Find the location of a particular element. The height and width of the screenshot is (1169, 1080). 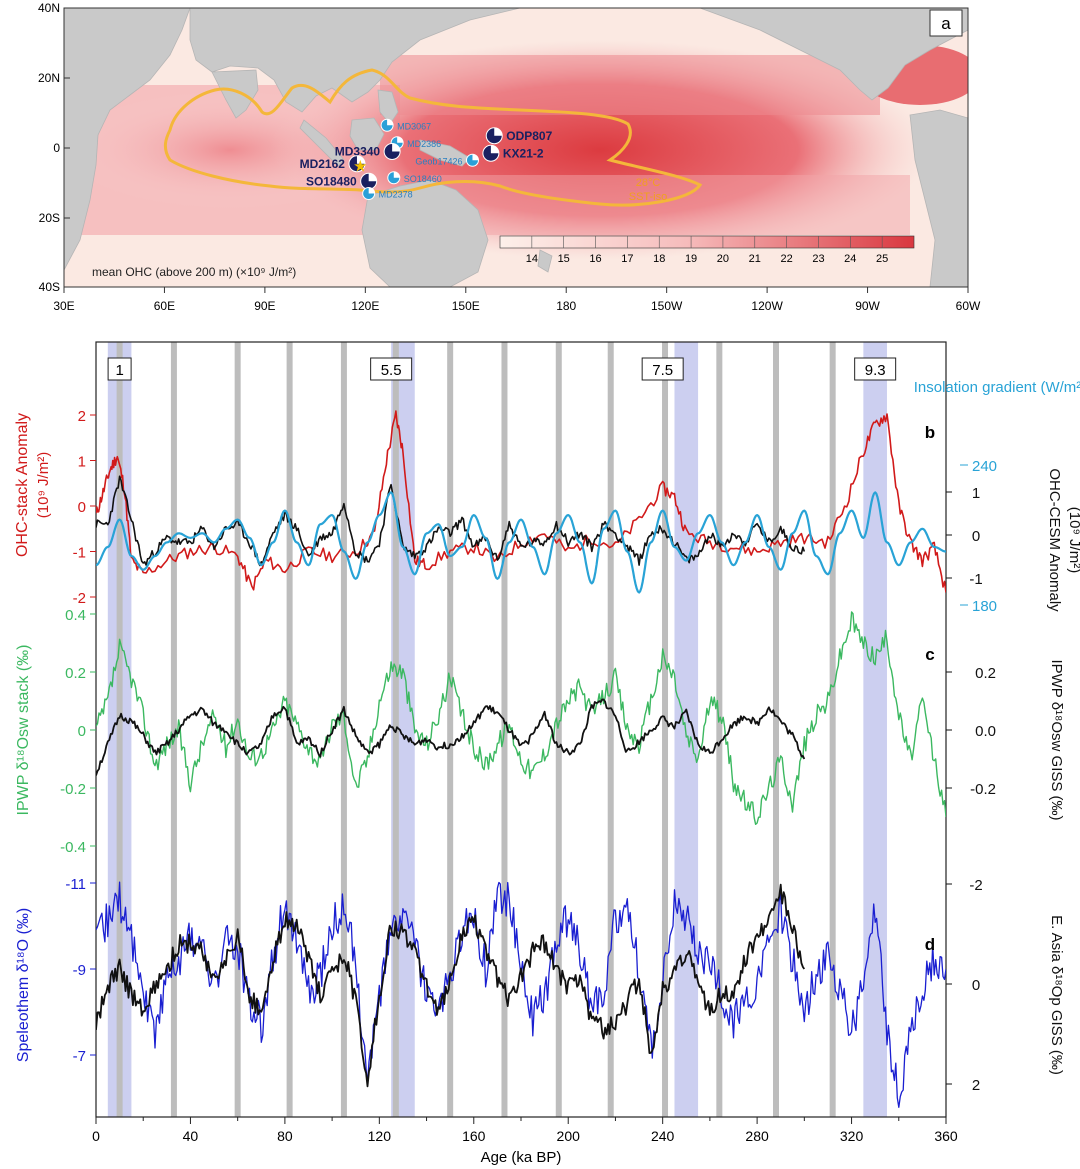

site-marker-so18460: SO18460 is located at coordinates (414, 178).